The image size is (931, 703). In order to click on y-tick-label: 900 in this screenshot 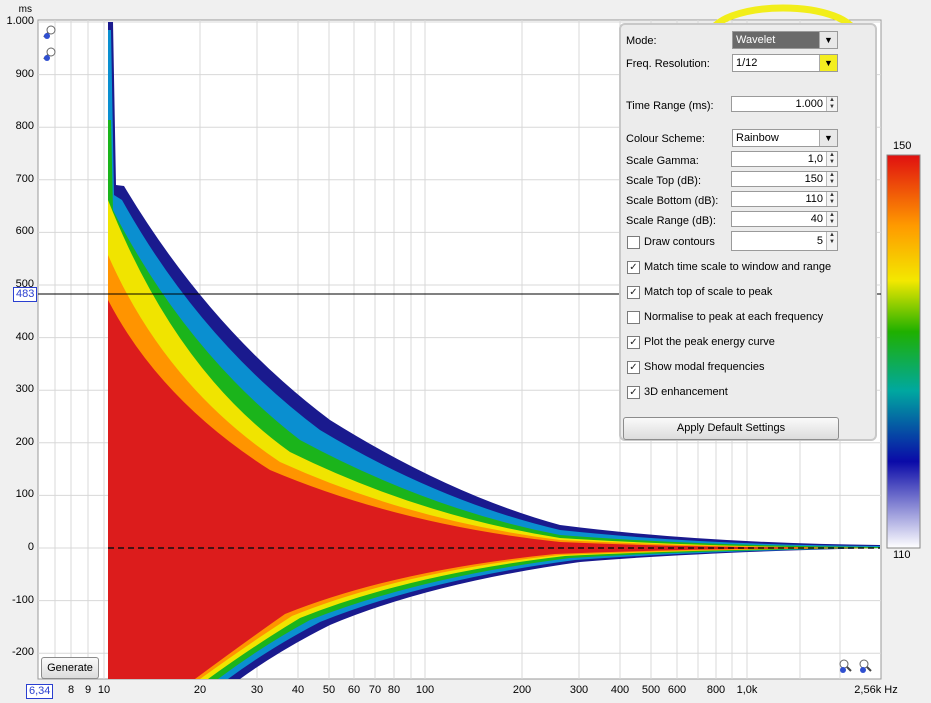, I will do `click(24, 73)`.